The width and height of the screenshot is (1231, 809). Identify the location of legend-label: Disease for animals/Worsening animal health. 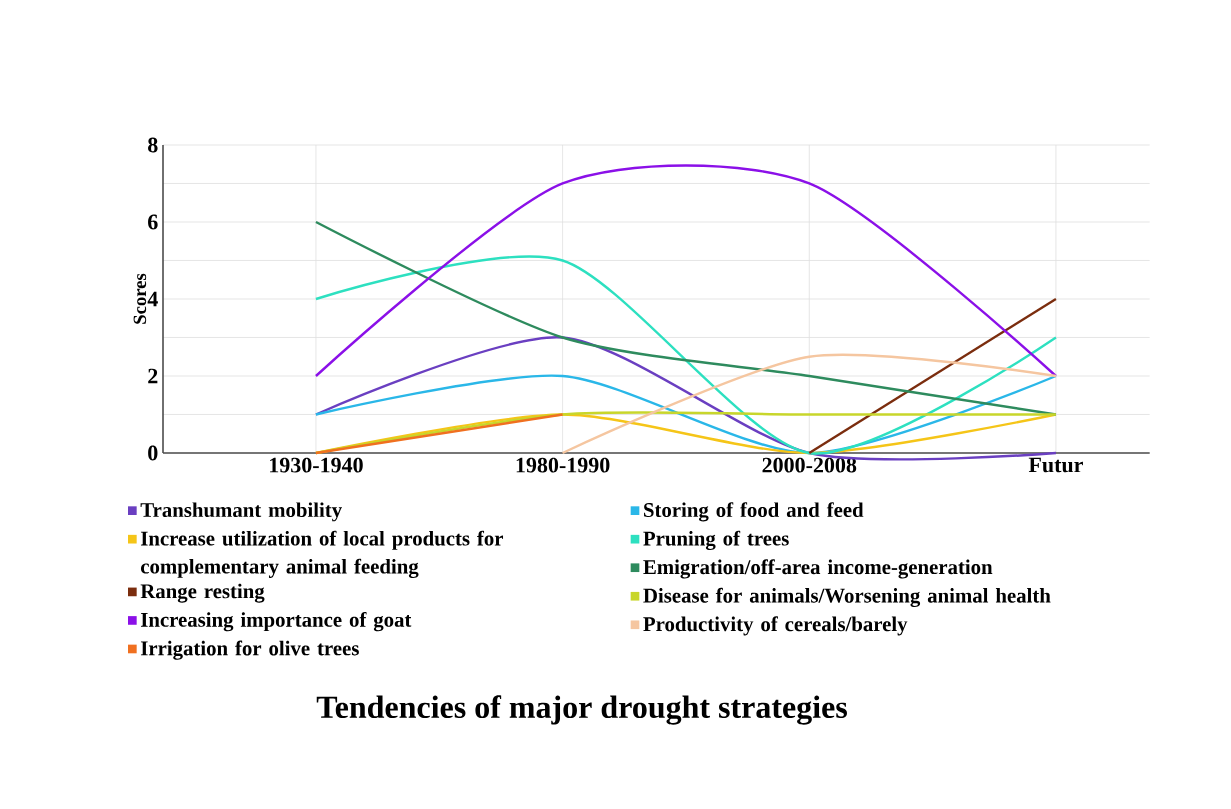
(847, 597).